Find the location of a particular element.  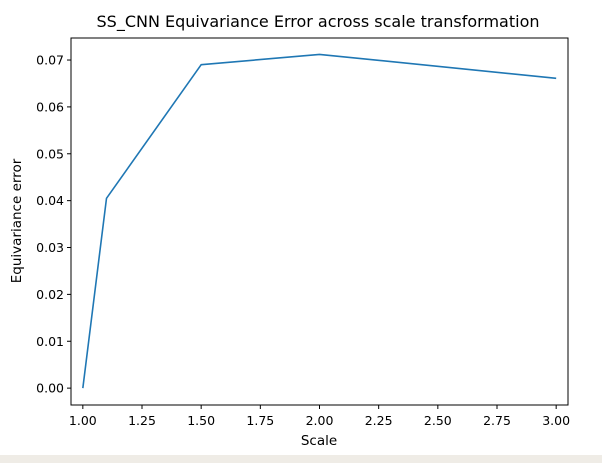

x-tick-label: 2.00 is located at coordinates (320, 420).